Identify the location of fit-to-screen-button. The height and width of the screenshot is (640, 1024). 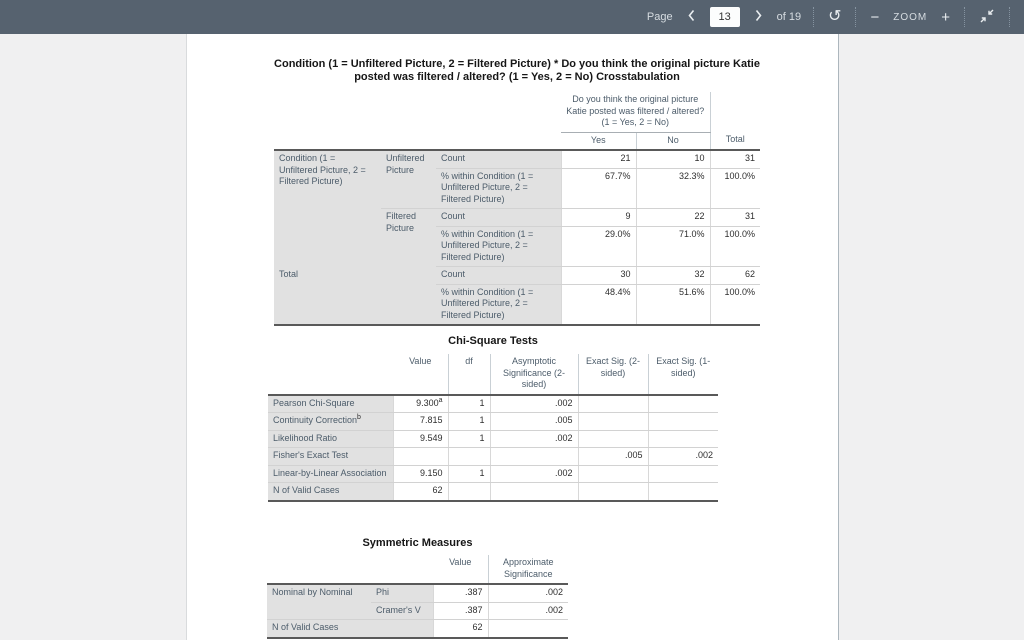
(987, 17).